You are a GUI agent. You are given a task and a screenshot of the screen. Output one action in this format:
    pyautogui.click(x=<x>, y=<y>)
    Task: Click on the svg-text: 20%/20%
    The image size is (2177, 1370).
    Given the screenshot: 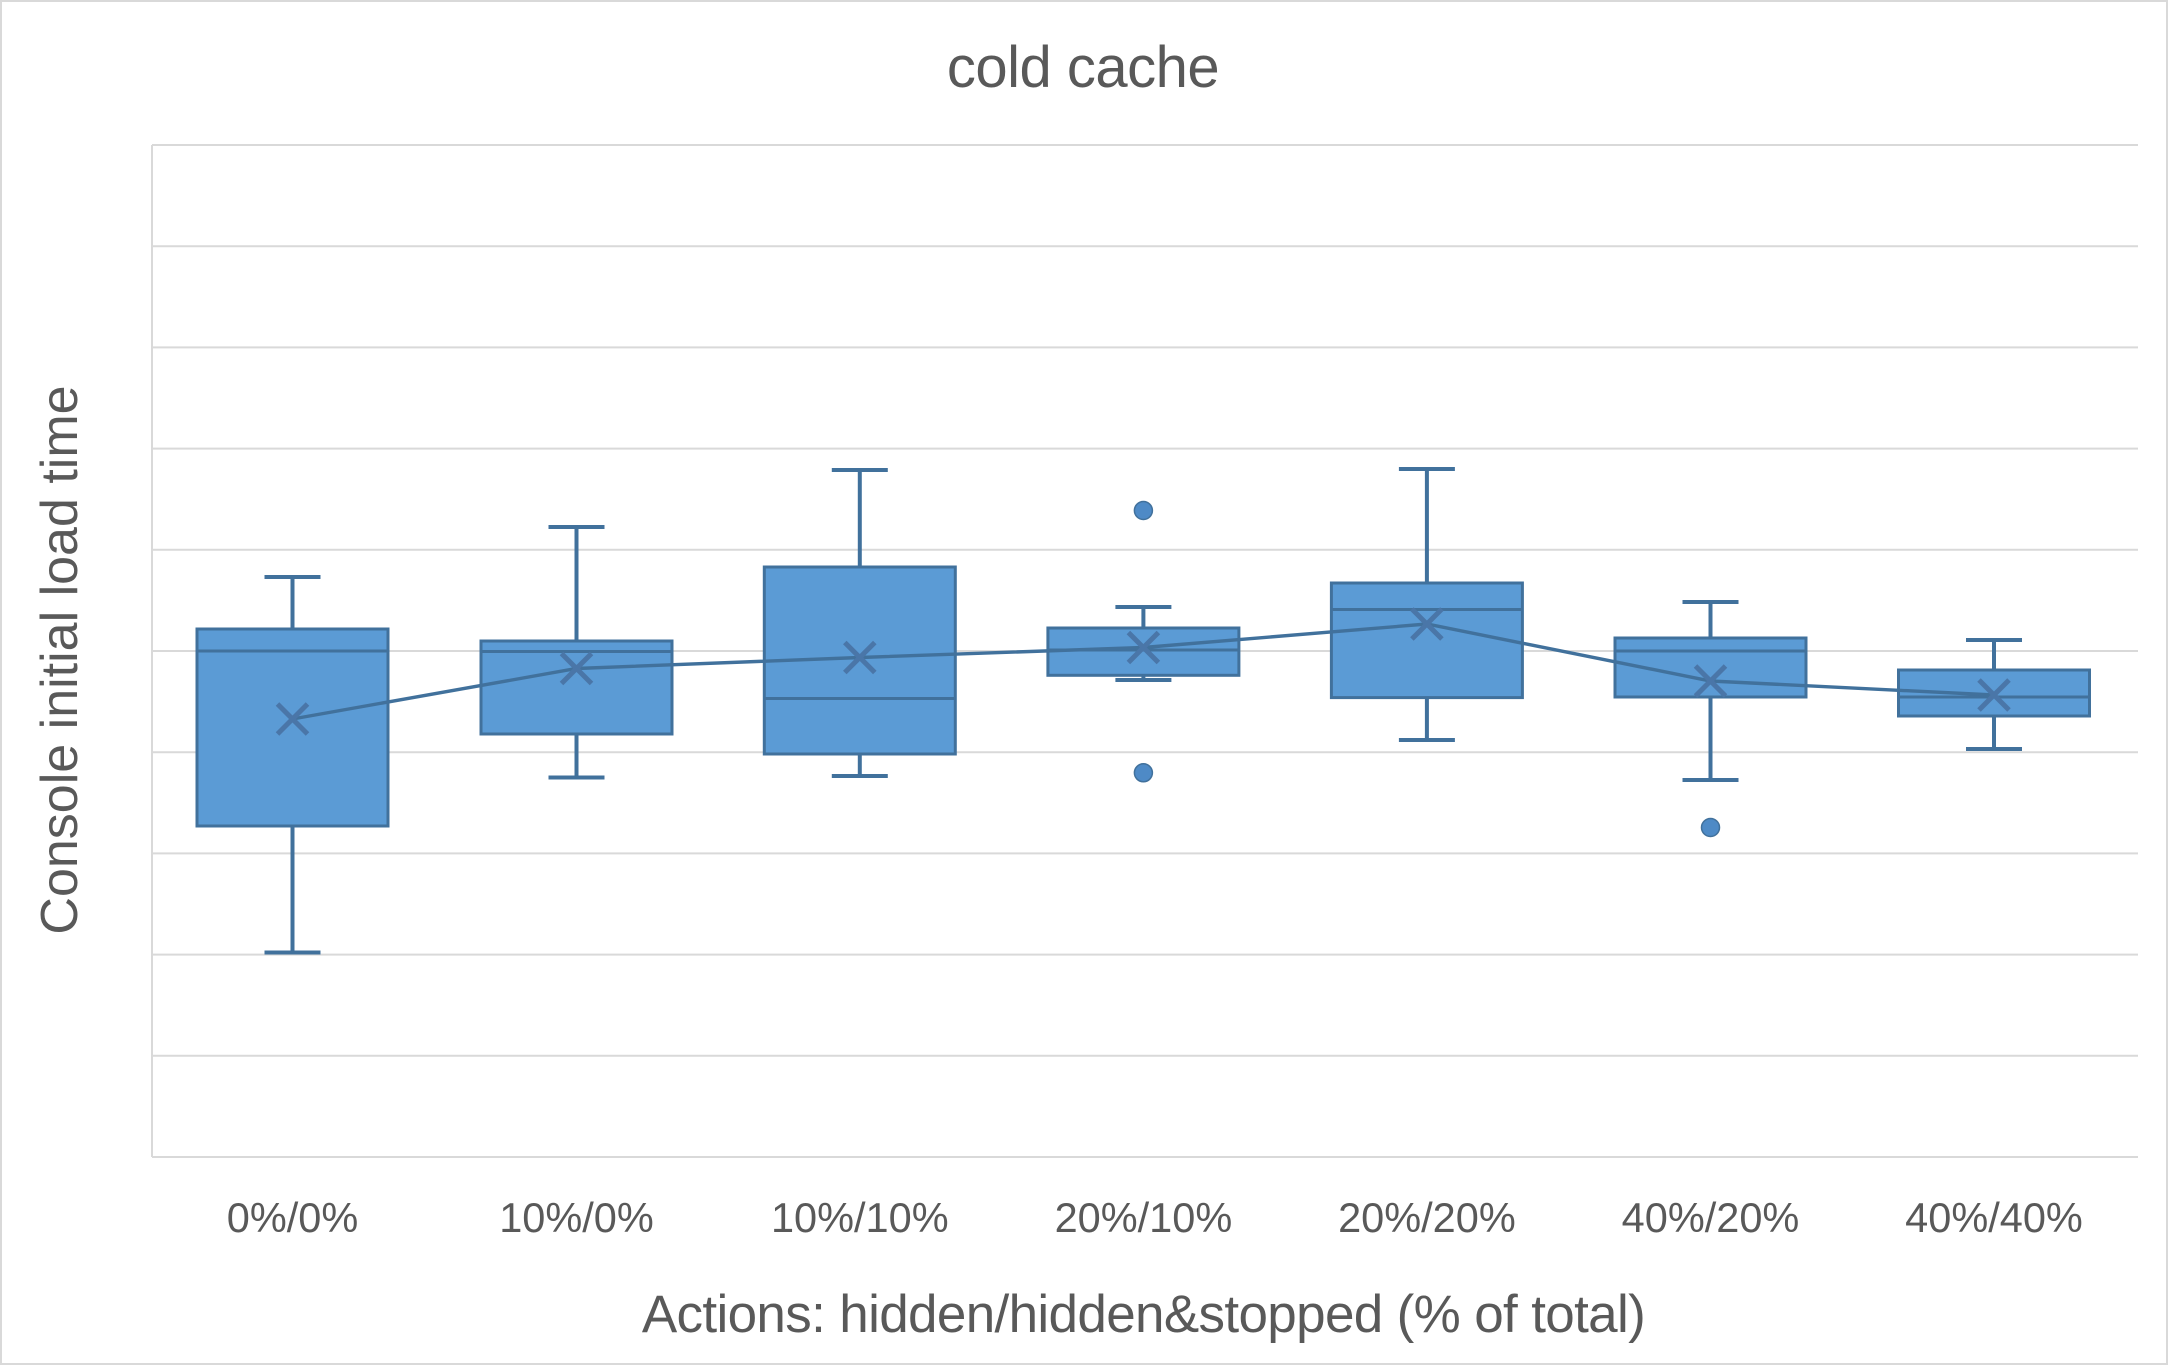 What is the action you would take?
    pyautogui.click(x=1427, y=1217)
    